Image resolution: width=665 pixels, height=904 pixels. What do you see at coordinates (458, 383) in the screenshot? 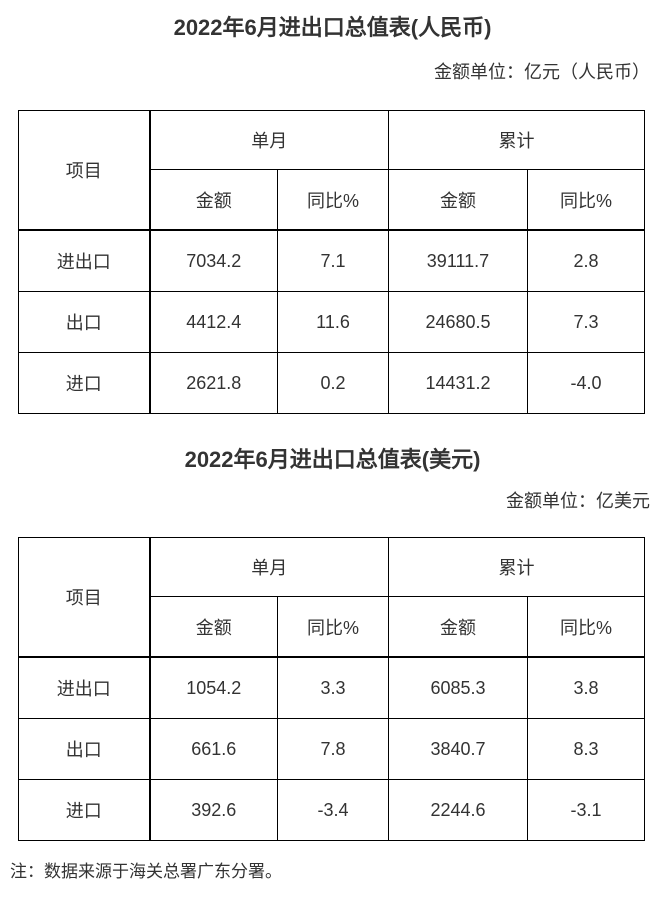
I see `rmb-row-imports-cumulative-amount: 14431.2` at bounding box center [458, 383].